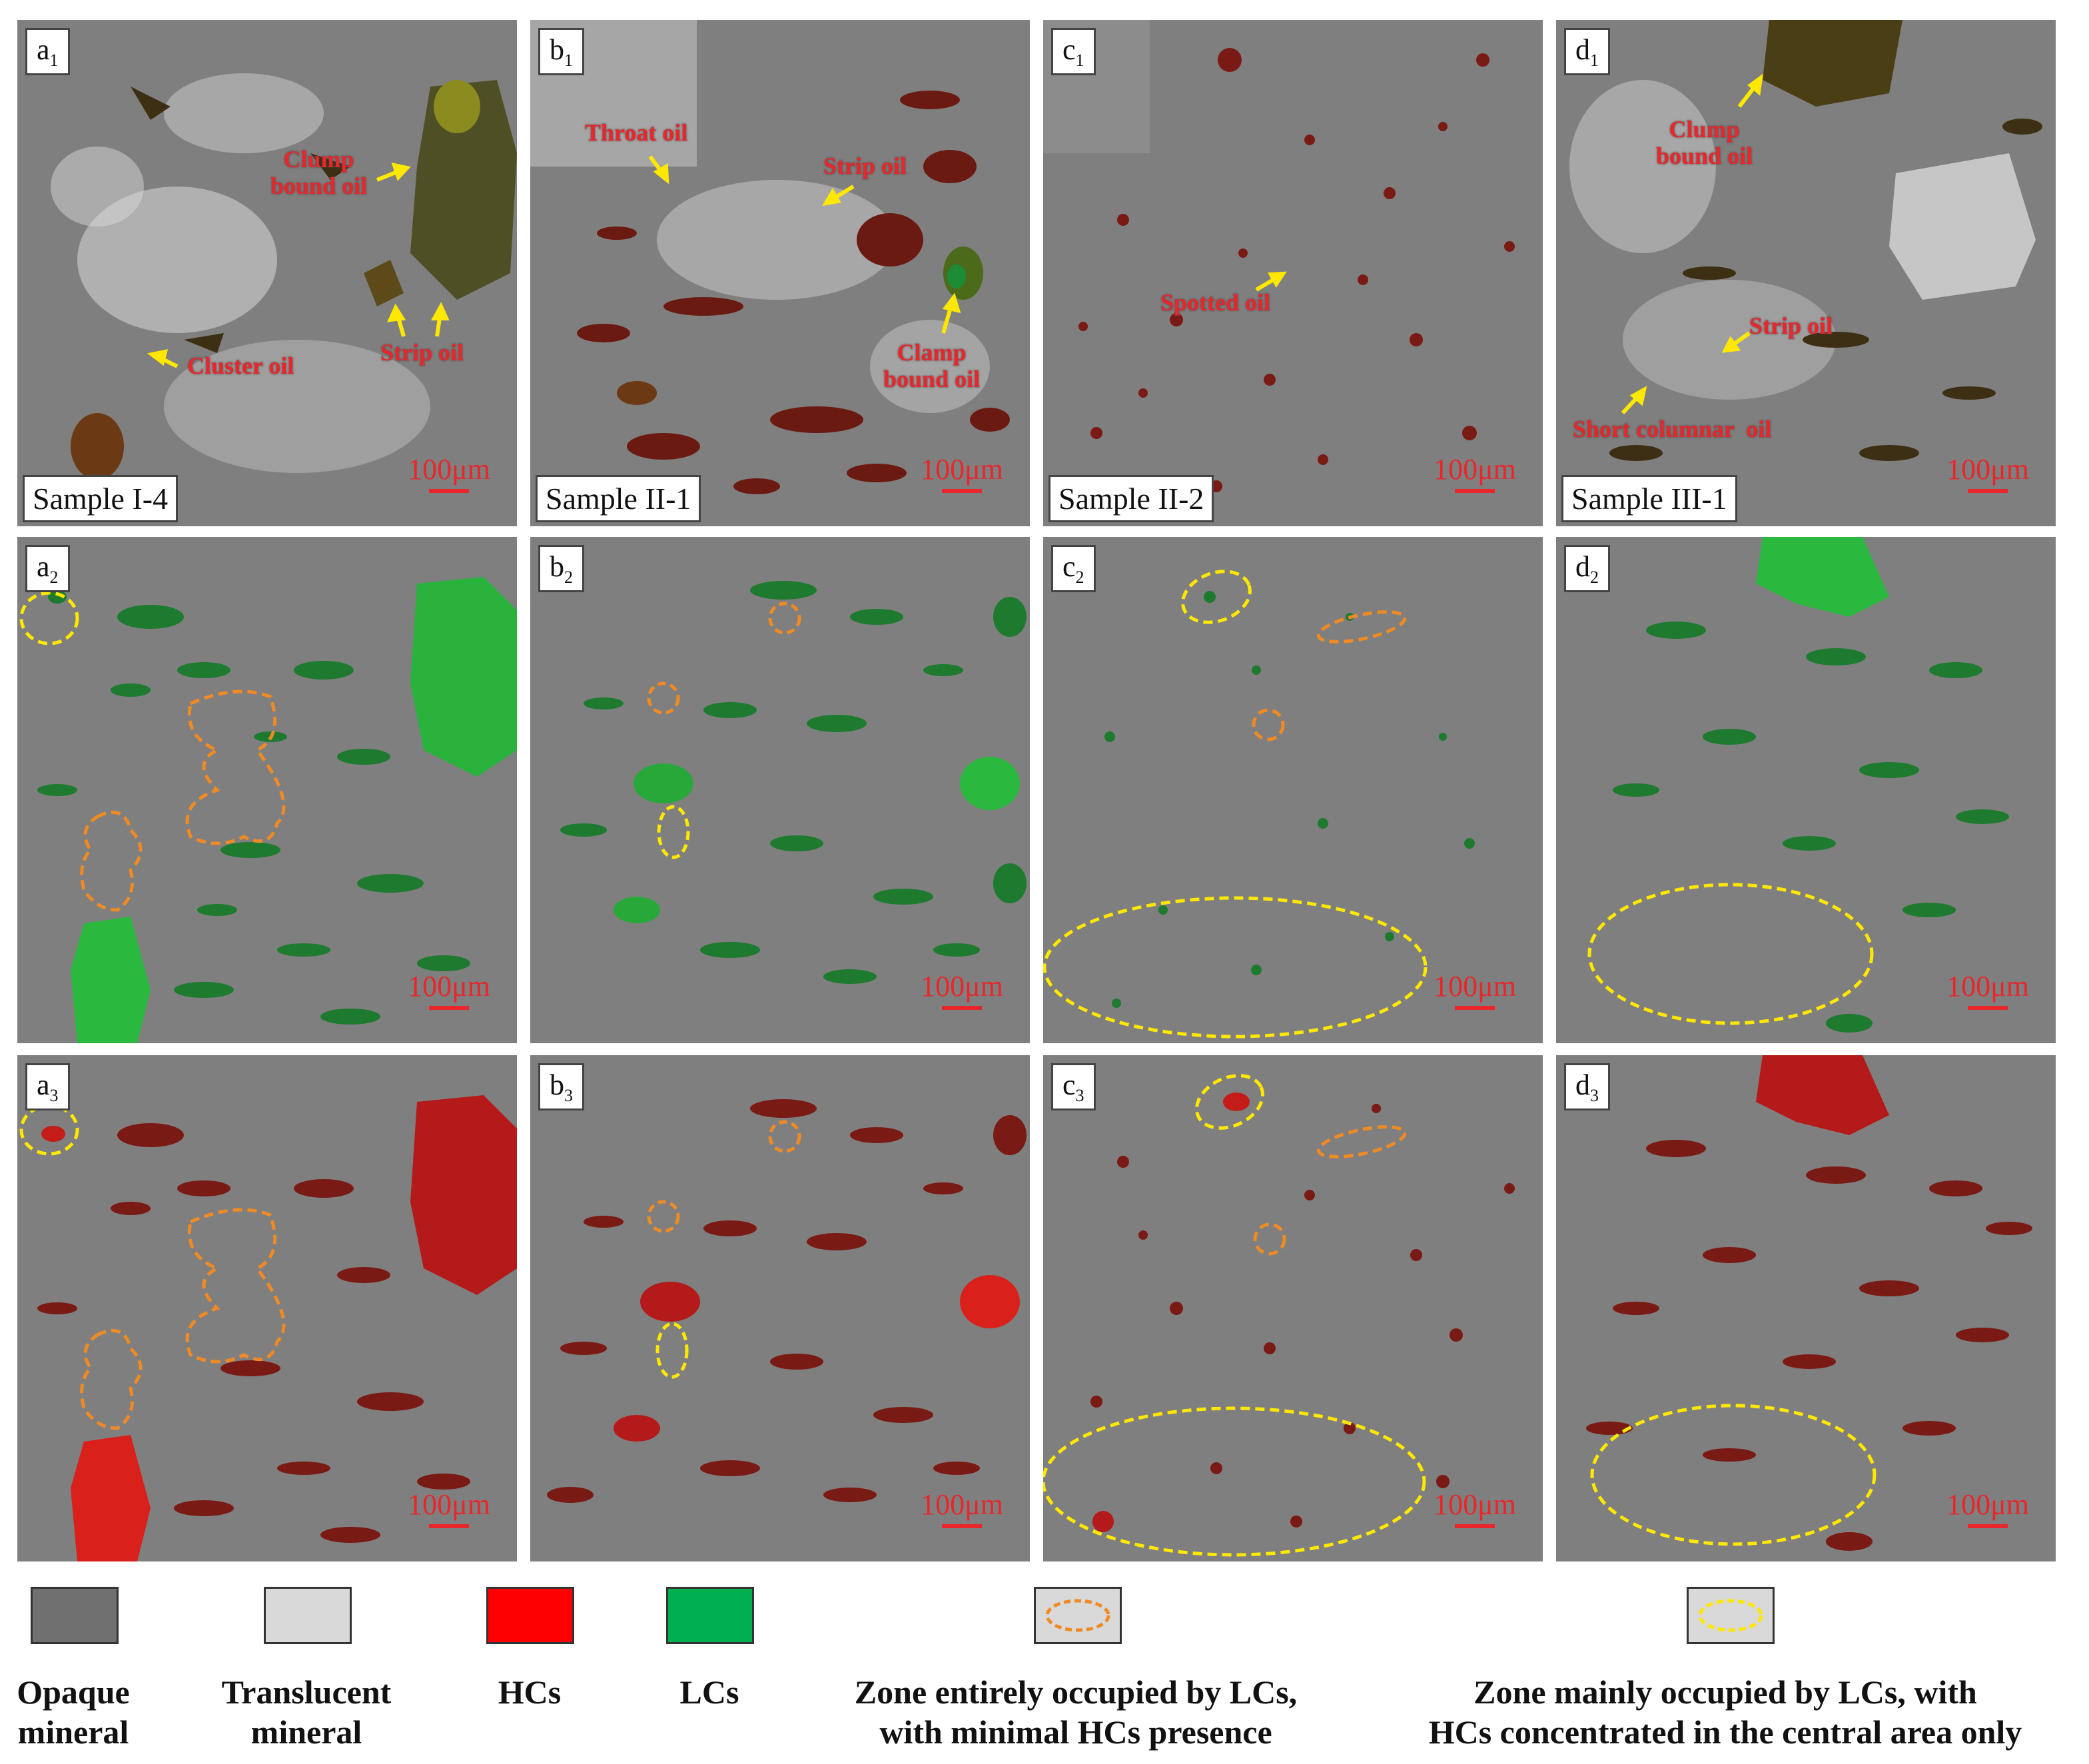  I want to click on annotation-throat-oil: Throat oil, so click(636, 132).